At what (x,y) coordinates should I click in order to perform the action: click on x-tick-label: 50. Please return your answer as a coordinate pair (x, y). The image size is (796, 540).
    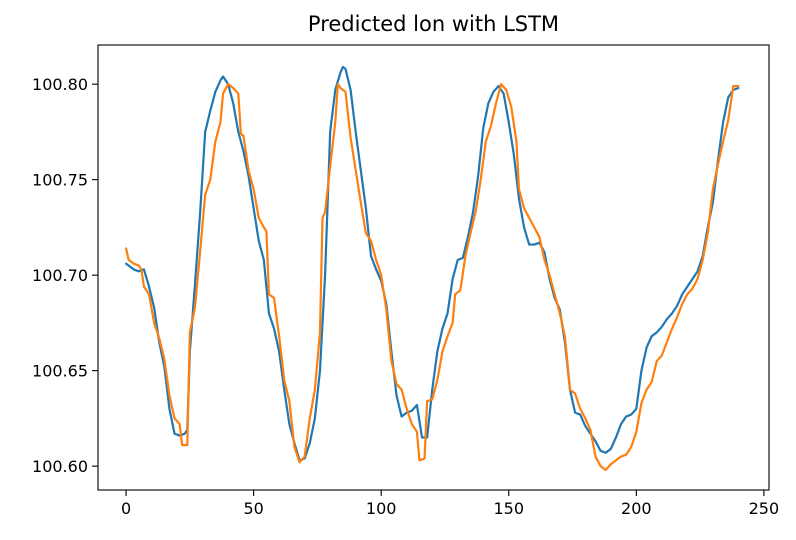
    Looking at the image, I should click on (253, 508).